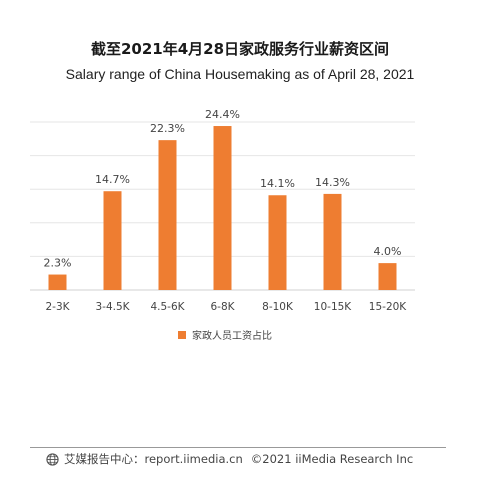  Describe the element at coordinates (332, 241) in the screenshot. I see `bar-10-15K` at that location.